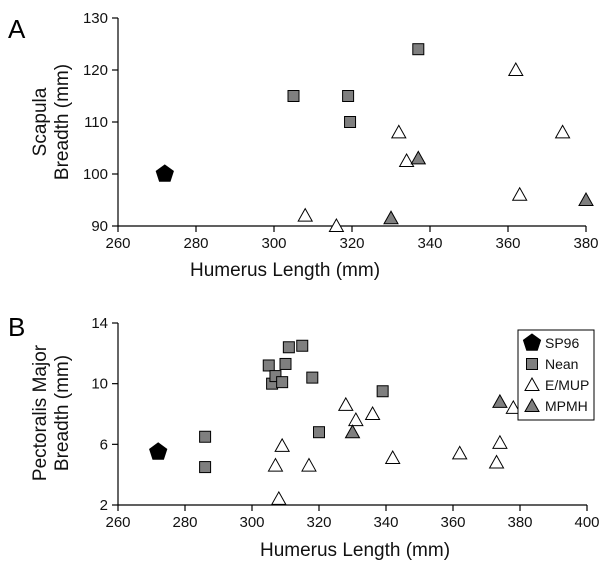  Describe the element at coordinates (532, 383) in the screenshot. I see `legend-marker-e-mup` at that location.